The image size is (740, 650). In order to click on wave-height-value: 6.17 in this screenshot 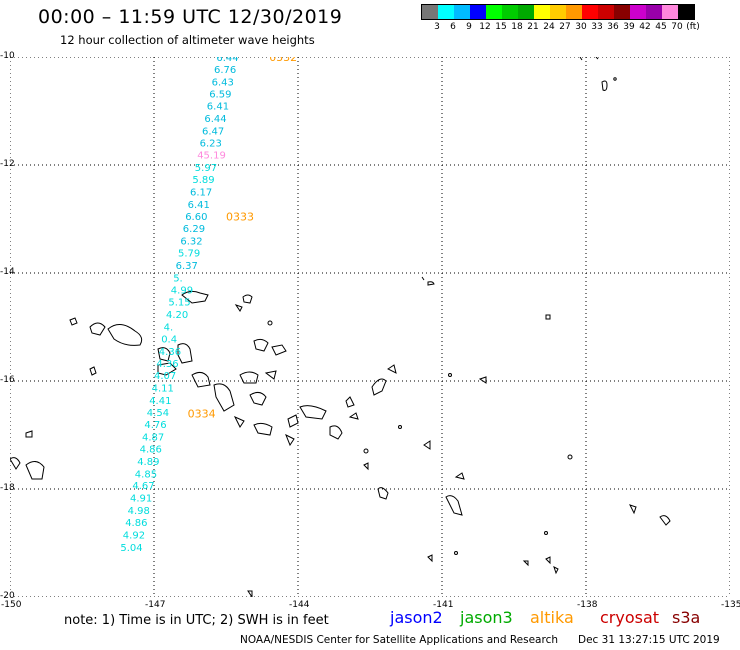, I will do `click(201, 192)`.